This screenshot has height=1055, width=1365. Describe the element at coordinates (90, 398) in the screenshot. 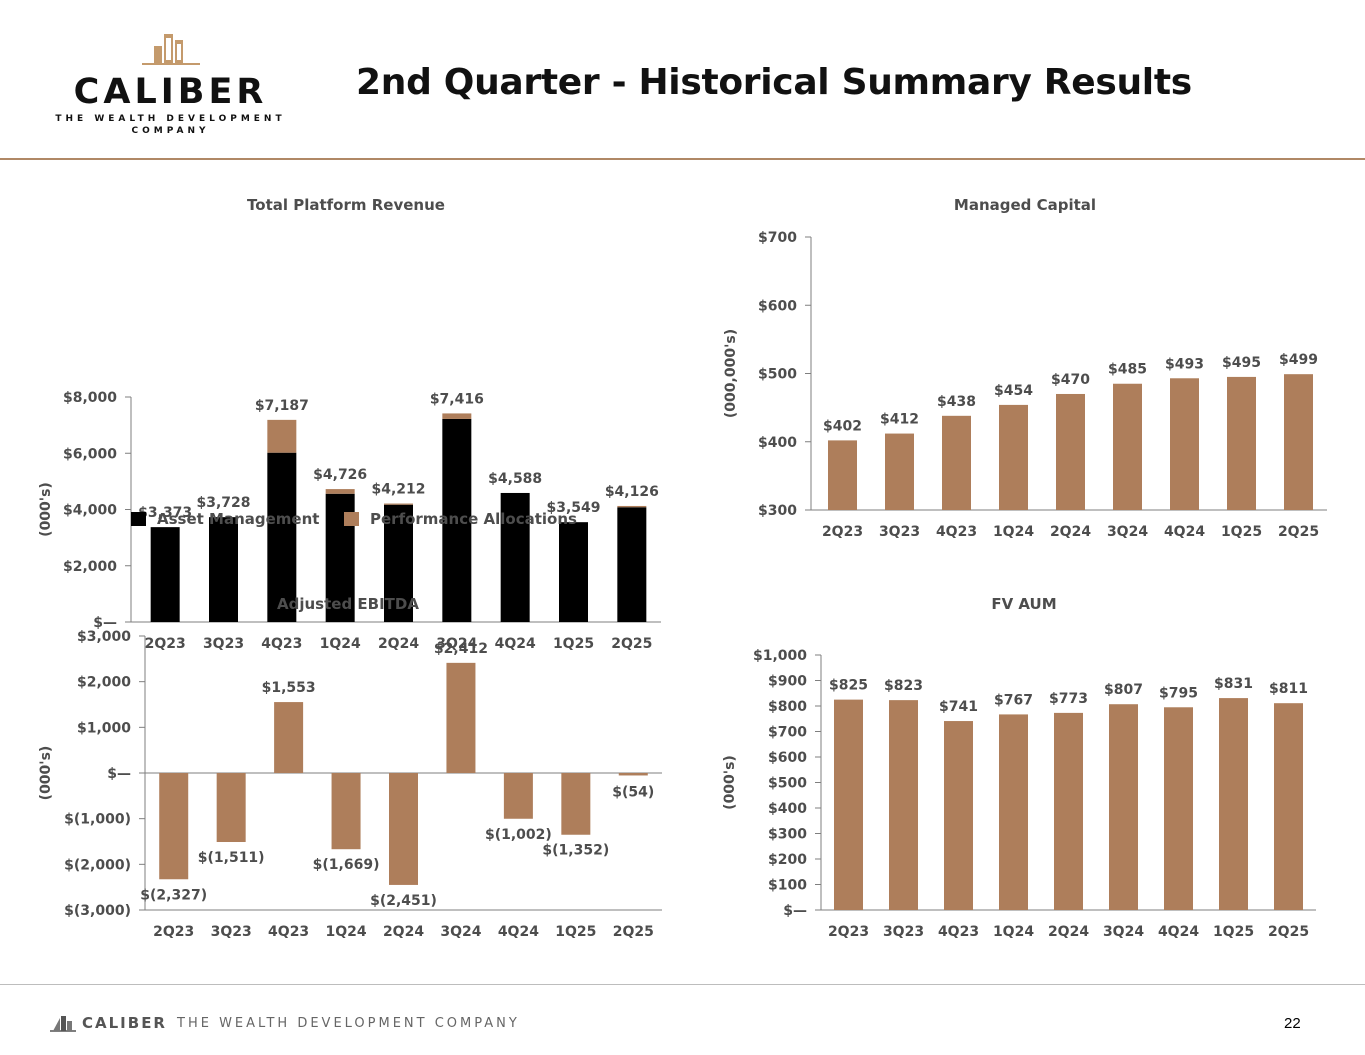

I see `y-tick-label: $8,000` at that location.